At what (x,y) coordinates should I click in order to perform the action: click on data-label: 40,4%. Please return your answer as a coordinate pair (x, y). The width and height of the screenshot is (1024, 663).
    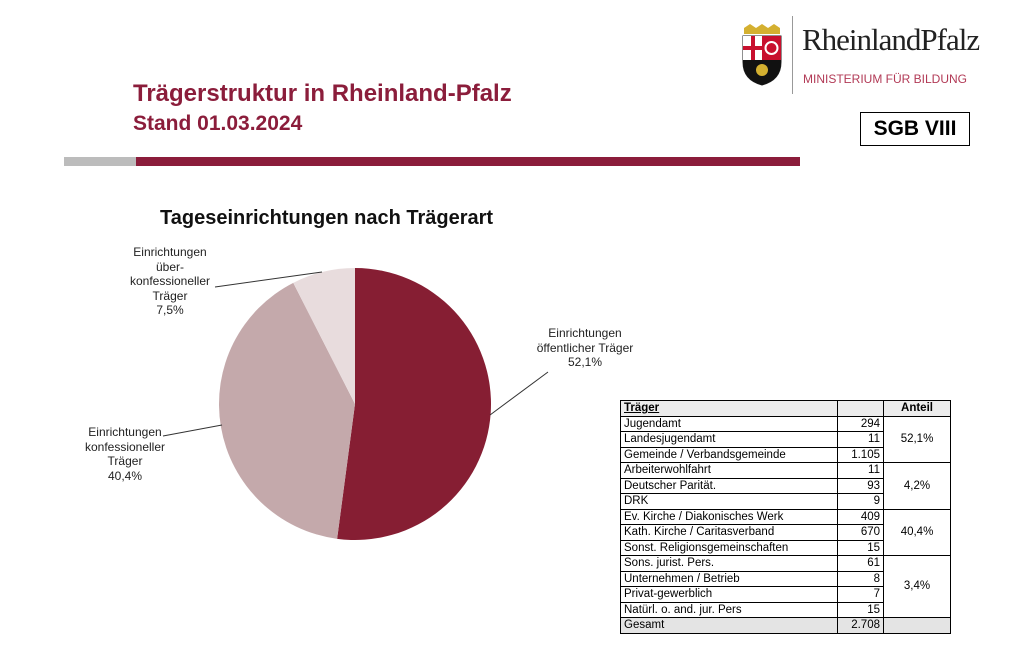
    Looking at the image, I should click on (125, 475).